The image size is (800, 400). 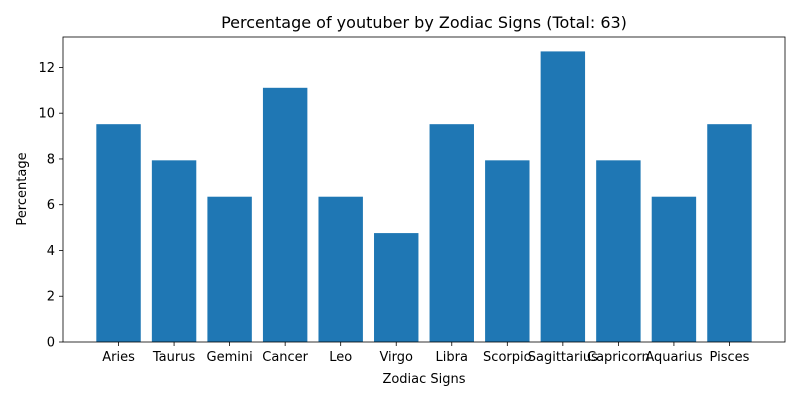 I want to click on bar-aquarius, so click(x=674, y=269).